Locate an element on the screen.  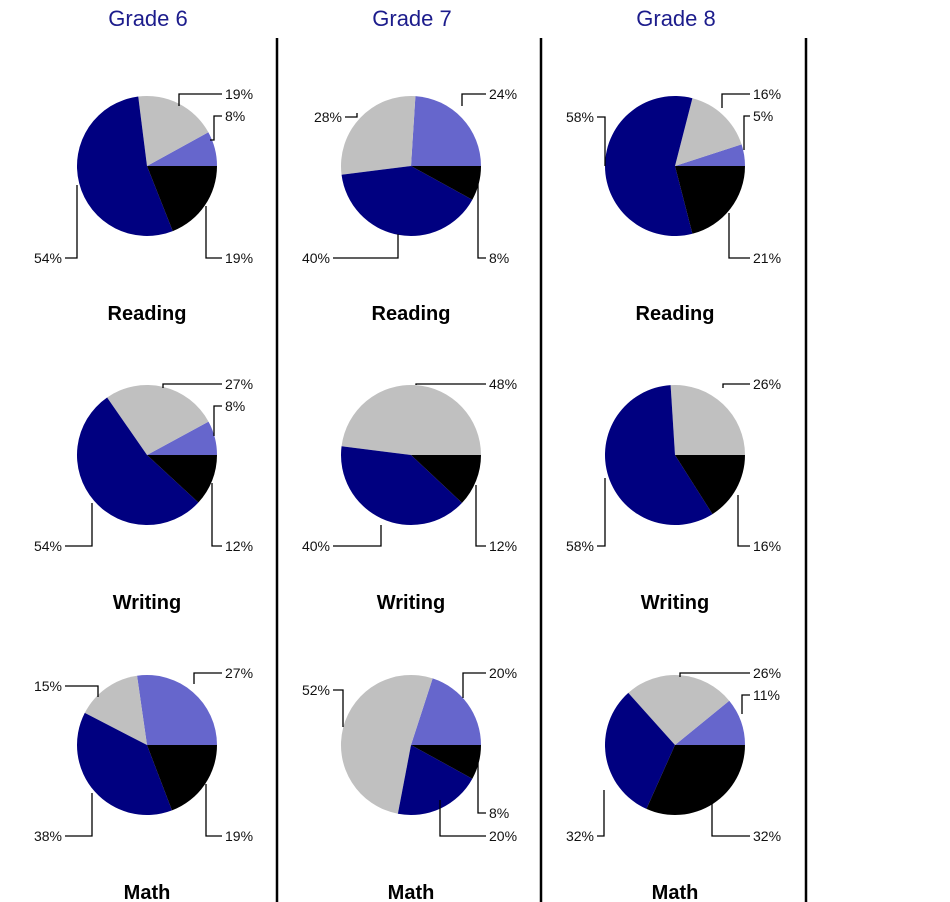
grade-6-header: Grade 6 is located at coordinates (148, 18).